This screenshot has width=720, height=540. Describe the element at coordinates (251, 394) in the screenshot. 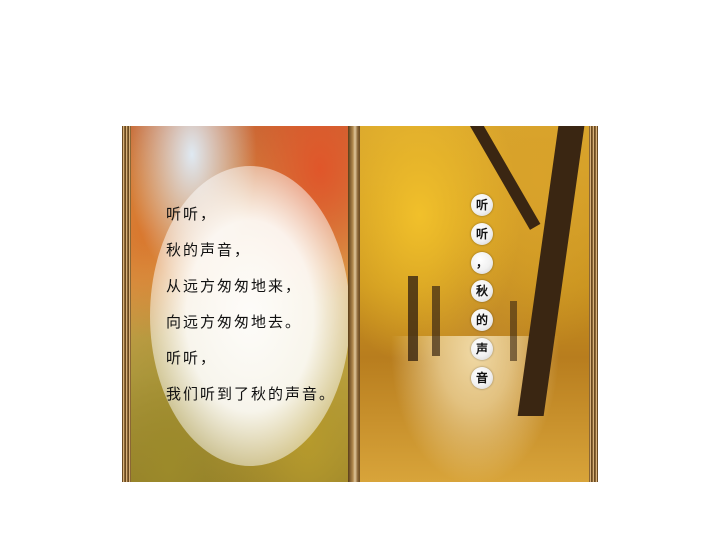

I see `poem-line: 我们听到了秋的声音。` at that location.